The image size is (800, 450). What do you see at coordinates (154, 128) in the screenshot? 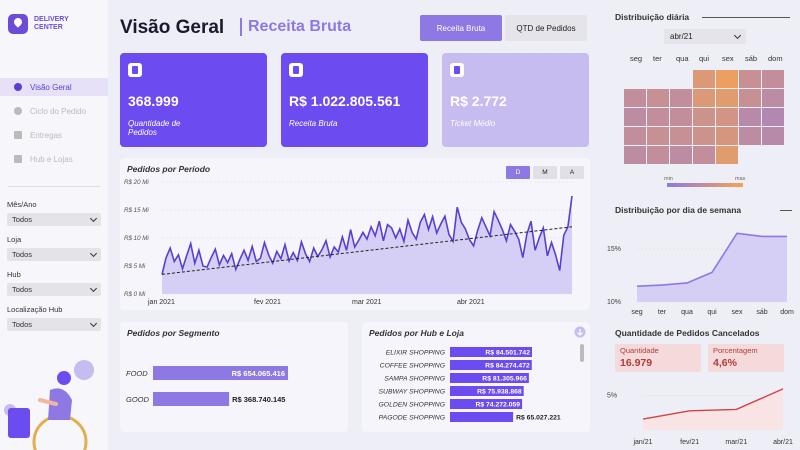
I see `kpi-label: Quantidade de Pedidos` at bounding box center [154, 128].